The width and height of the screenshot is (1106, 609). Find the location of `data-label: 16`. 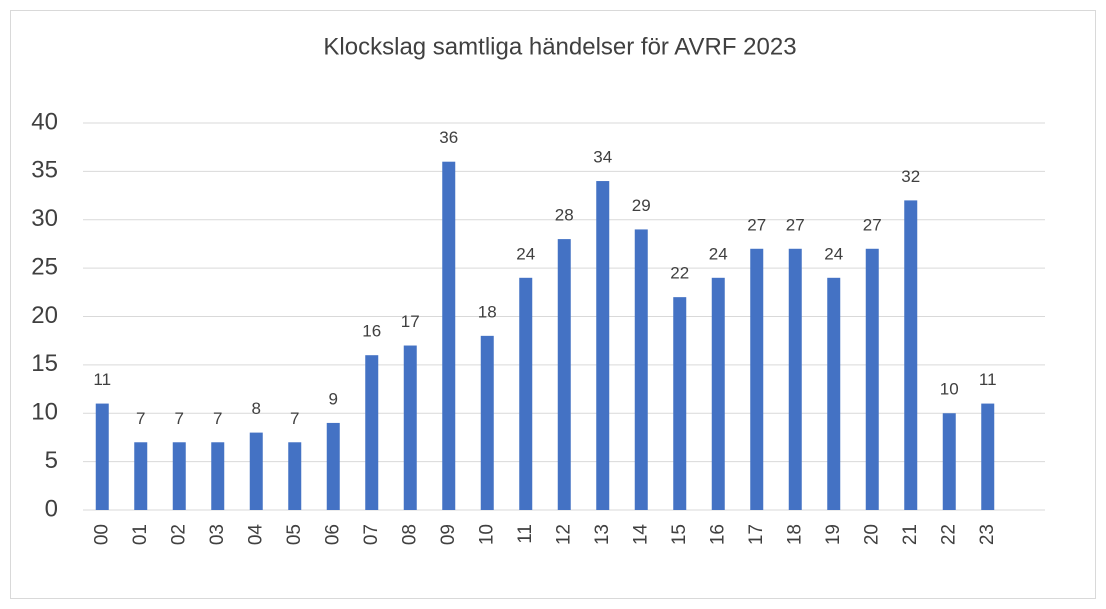

data-label: 16 is located at coordinates (371, 331).